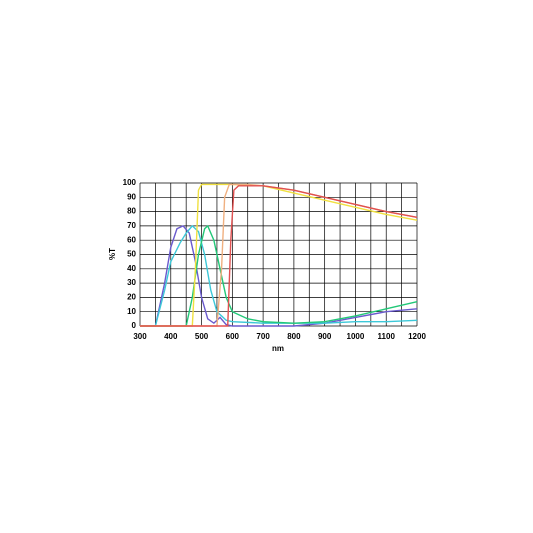 The width and height of the screenshot is (533, 533). Describe the element at coordinates (356, 336) in the screenshot. I see `x-tick-label: 1000` at that location.